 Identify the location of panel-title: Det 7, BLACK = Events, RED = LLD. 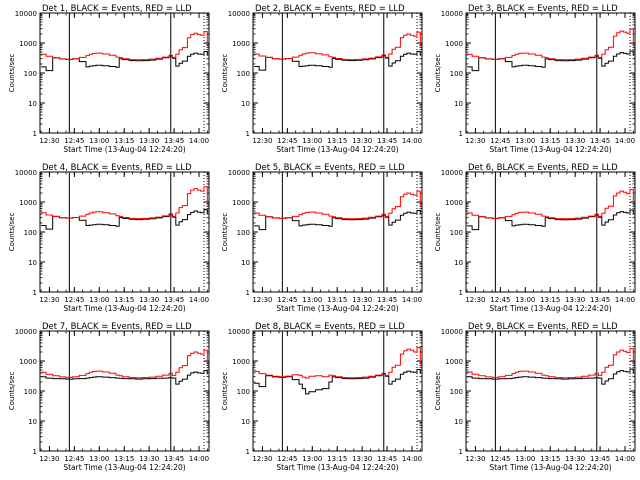
(117, 327).